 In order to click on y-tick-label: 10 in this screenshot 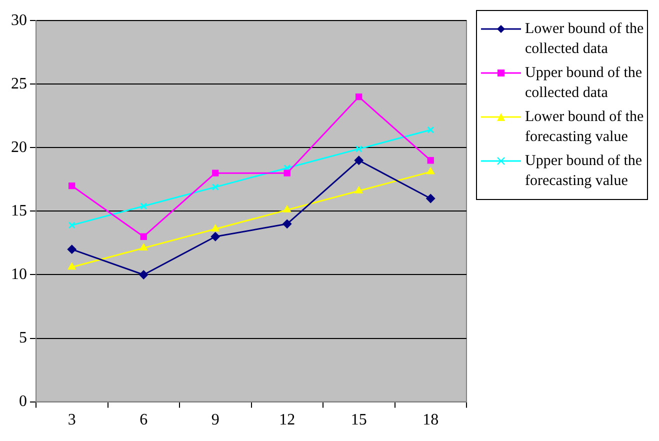, I will do `click(19, 274)`.